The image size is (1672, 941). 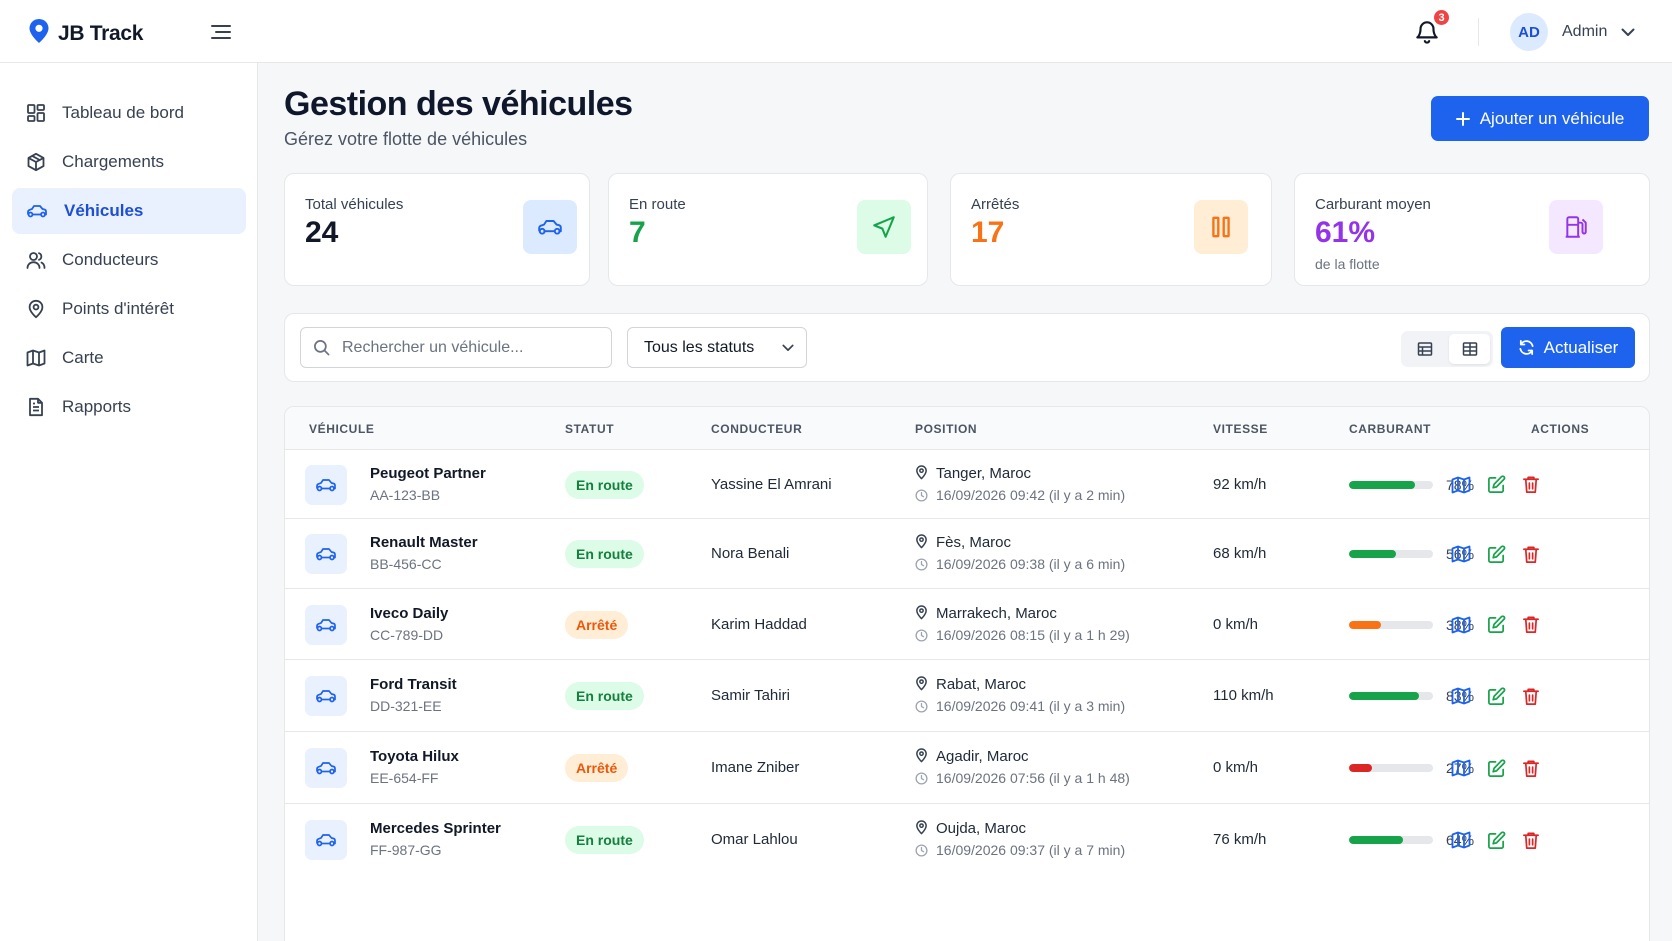 I want to click on position-city: Marrakech, Maroc, so click(x=986, y=613).